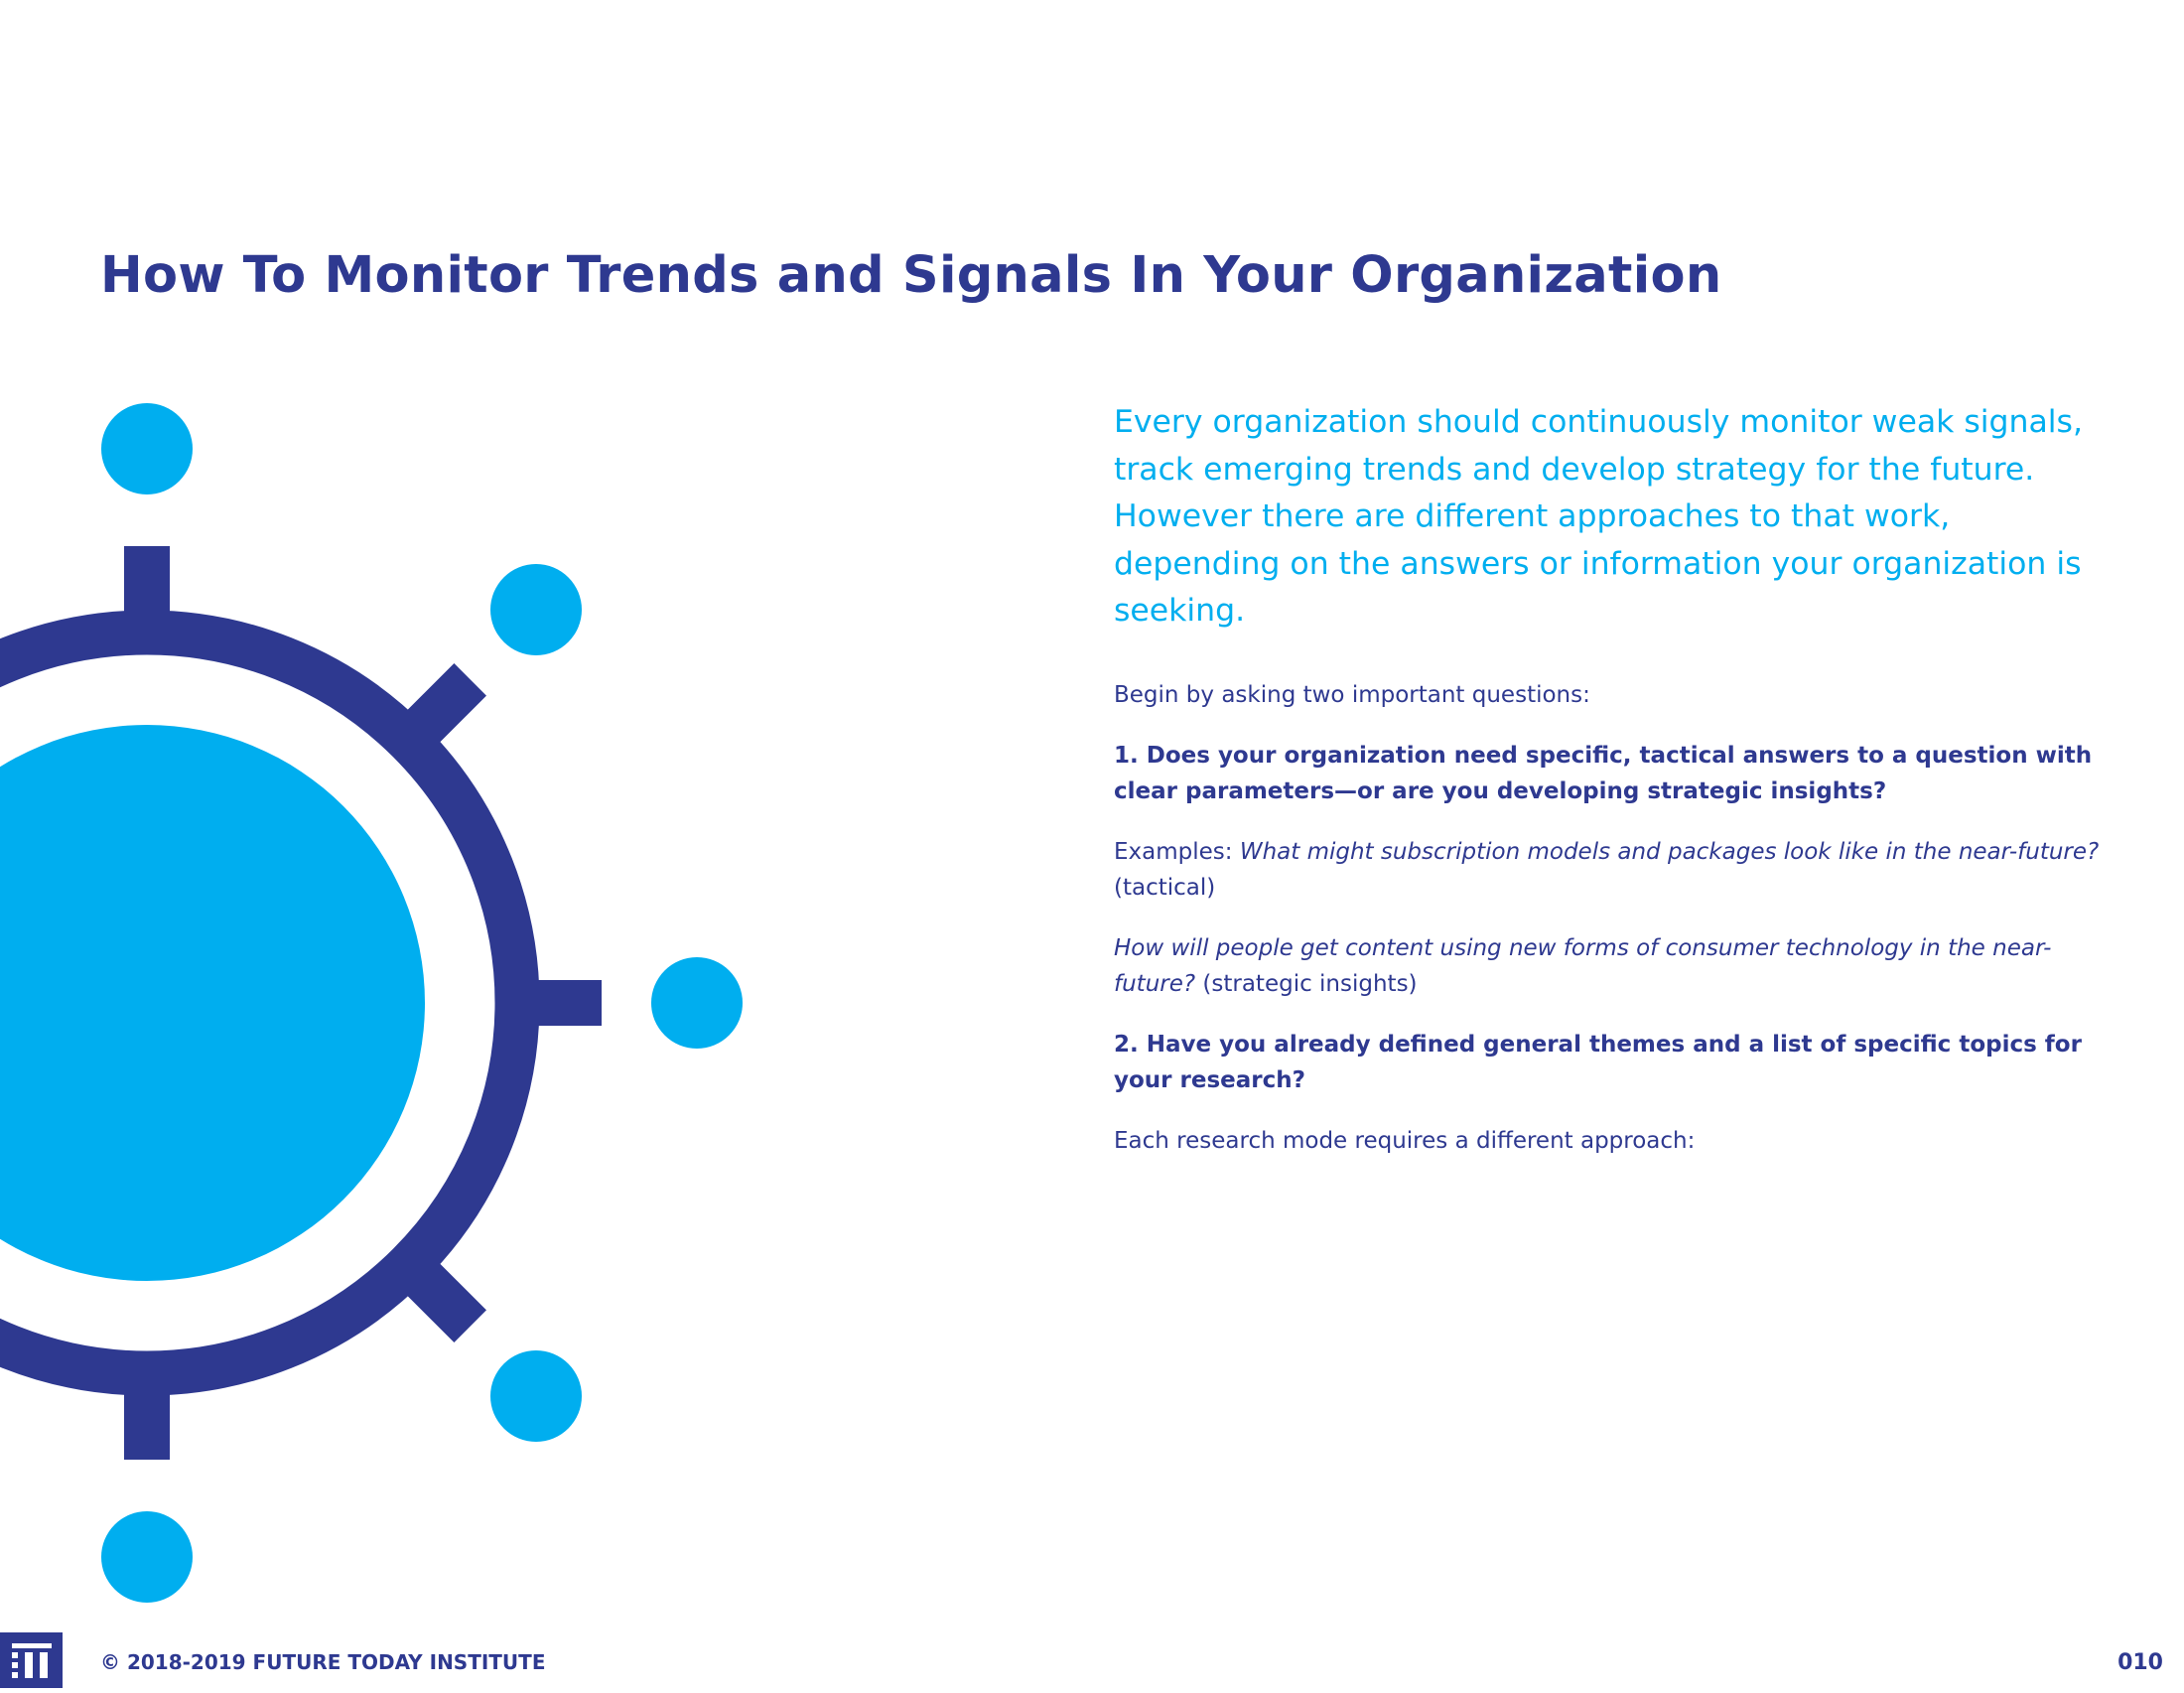  I want to click on fti-logo-icon, so click(31, 1660).